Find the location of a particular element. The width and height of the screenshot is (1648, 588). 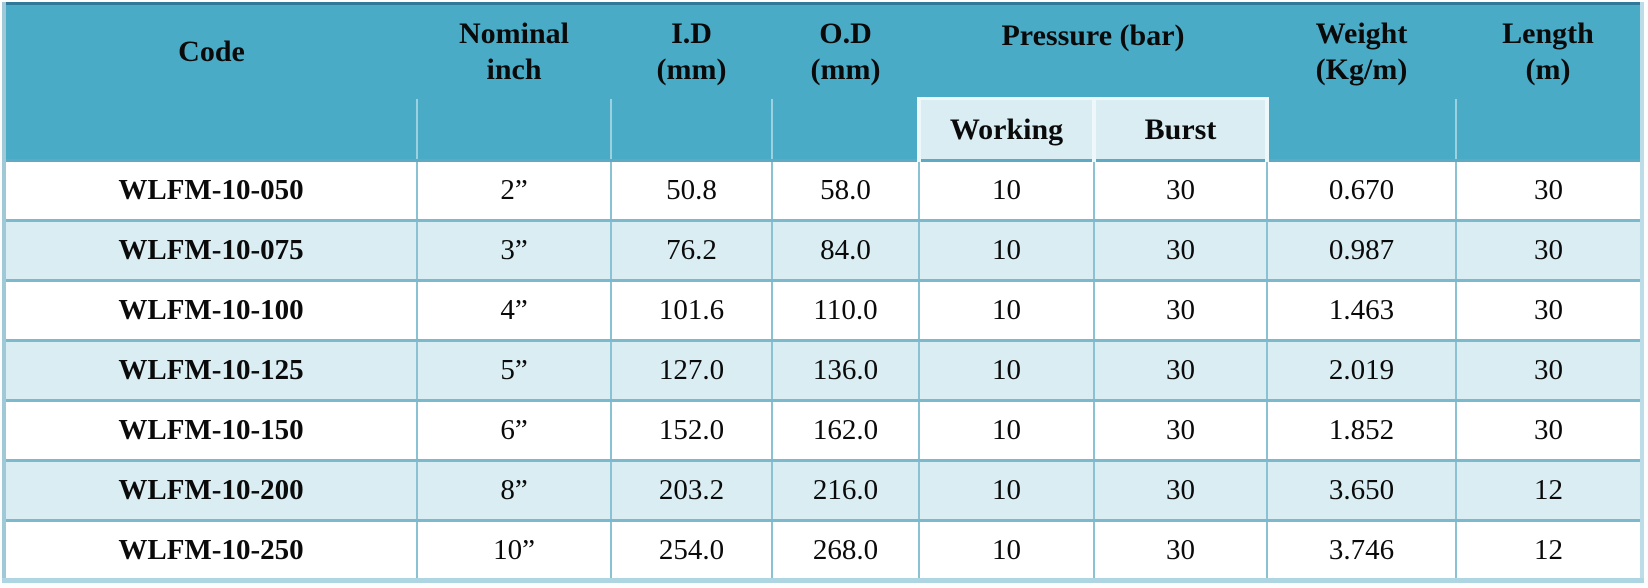

cell-code: WLFM-10-200 is located at coordinates (210, 490).